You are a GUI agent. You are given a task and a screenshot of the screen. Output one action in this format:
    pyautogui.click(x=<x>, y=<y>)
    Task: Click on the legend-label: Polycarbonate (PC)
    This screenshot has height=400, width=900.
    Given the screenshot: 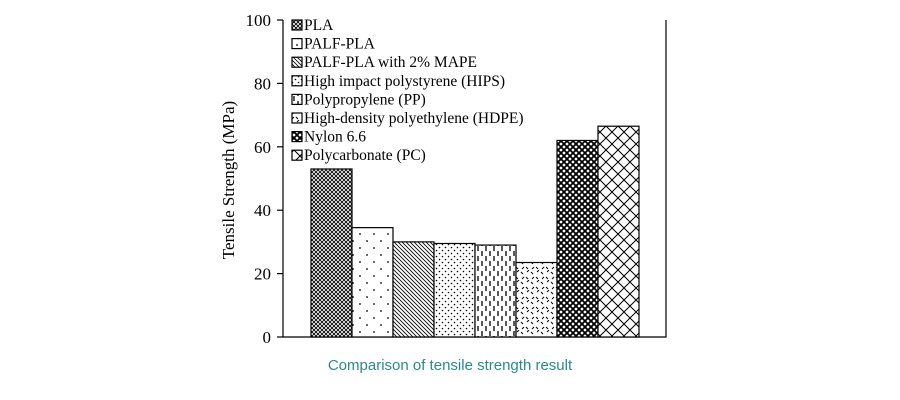 What is the action you would take?
    pyautogui.click(x=365, y=155)
    